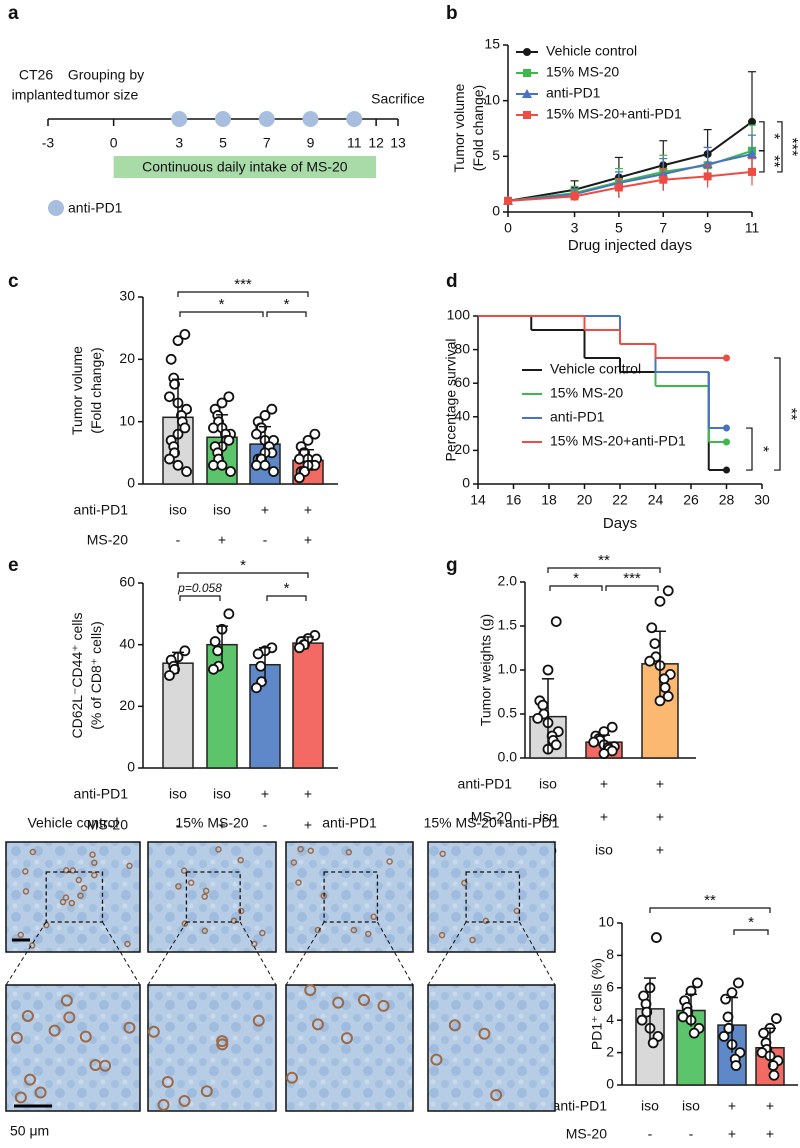 This screenshot has height=1148, width=800. Describe the element at coordinates (462, 348) in the screenshot. I see `y-tick-label: 80` at that location.